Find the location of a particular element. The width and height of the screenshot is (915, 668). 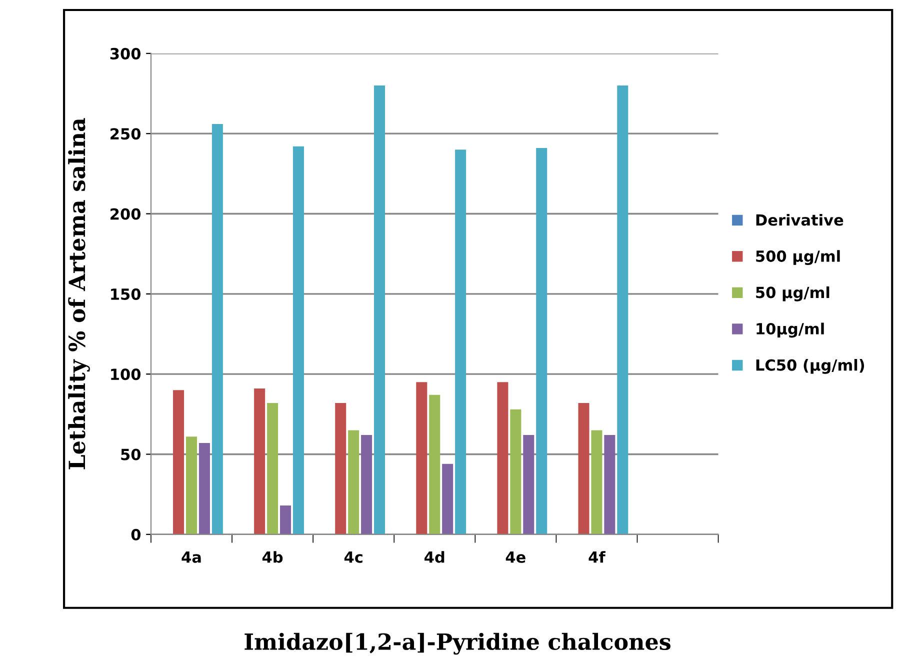

y-tick-label: 250 is located at coordinates (125, 134).